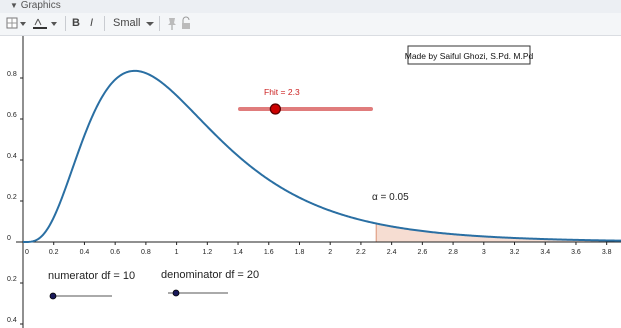 This screenshot has width=621, height=328. I want to click on numerator-df-slider-knob, so click(53, 296).